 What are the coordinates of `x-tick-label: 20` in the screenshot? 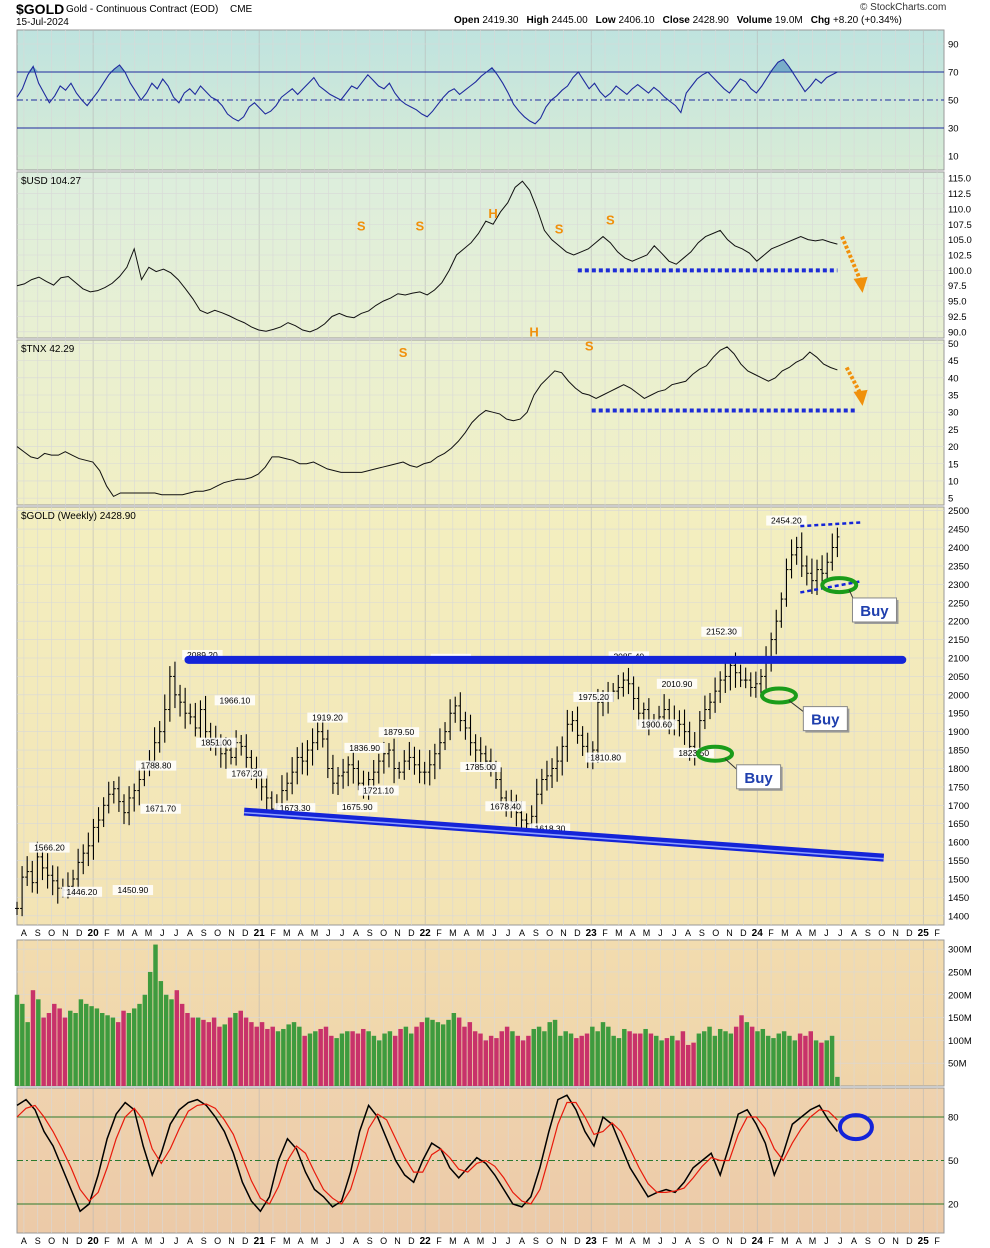 It's located at (94, 933).